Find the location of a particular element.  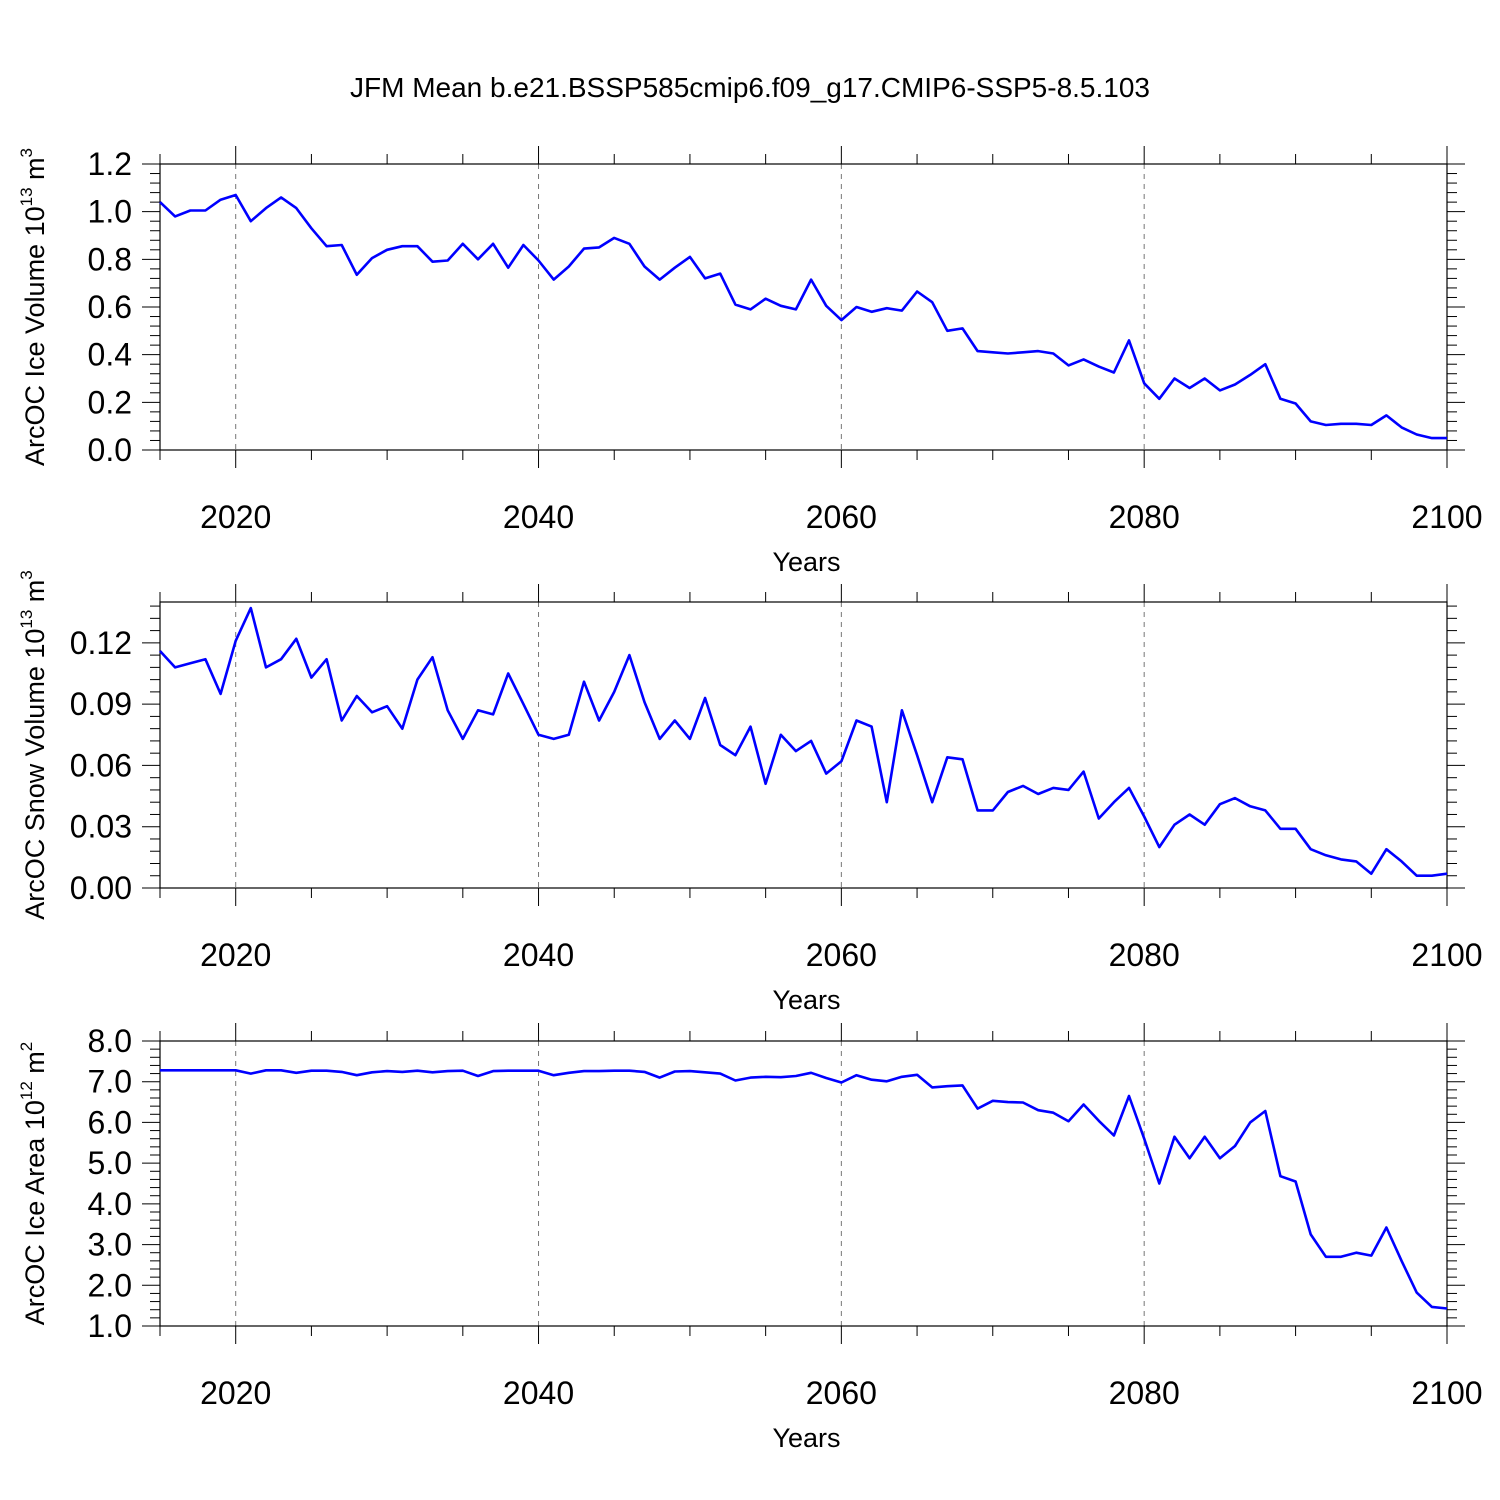

y-tick-label: 0.09 is located at coordinates (101, 704).